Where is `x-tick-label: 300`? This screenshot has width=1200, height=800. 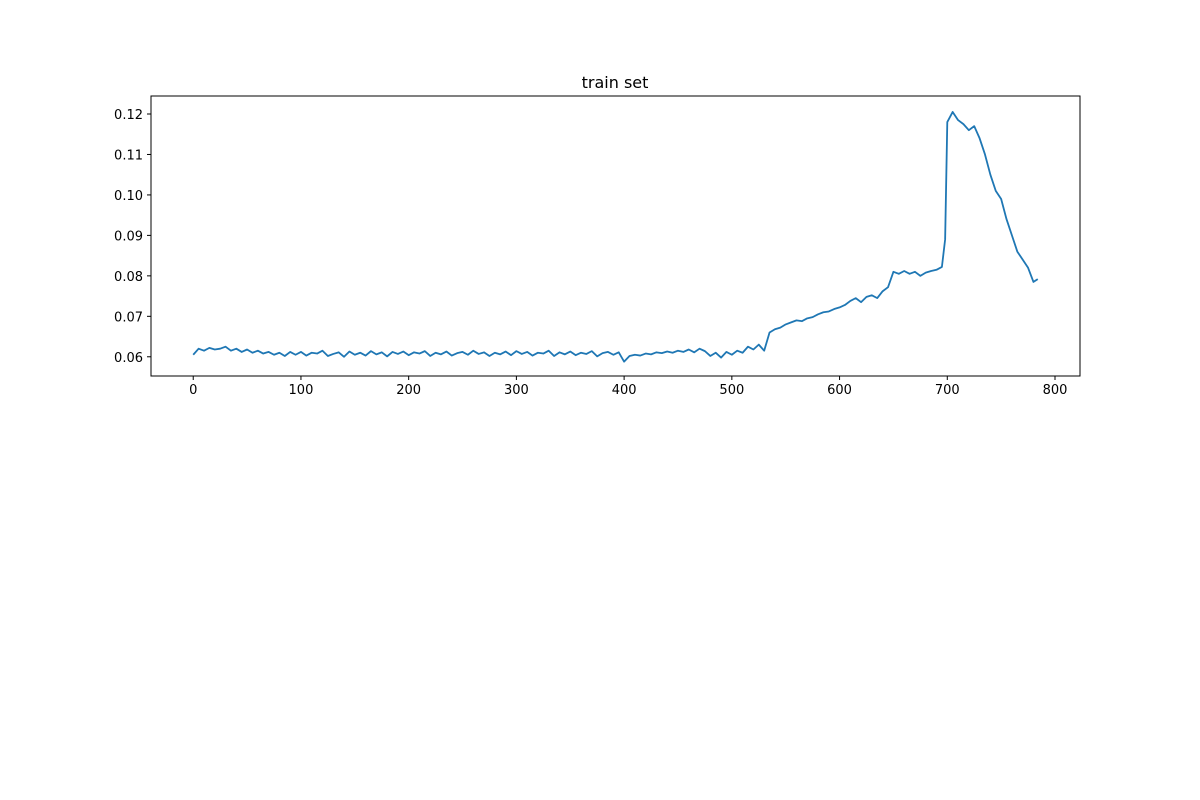
x-tick-label: 300 is located at coordinates (516, 390).